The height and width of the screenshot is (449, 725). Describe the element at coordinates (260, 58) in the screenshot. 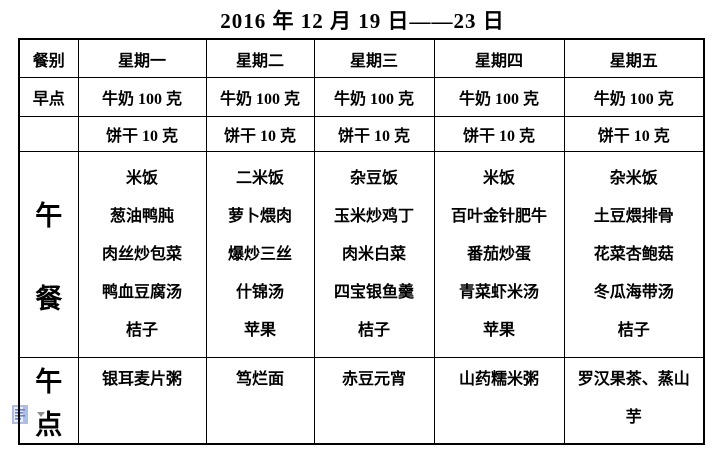

I see `header-cell-tuesday: 星期二` at that location.